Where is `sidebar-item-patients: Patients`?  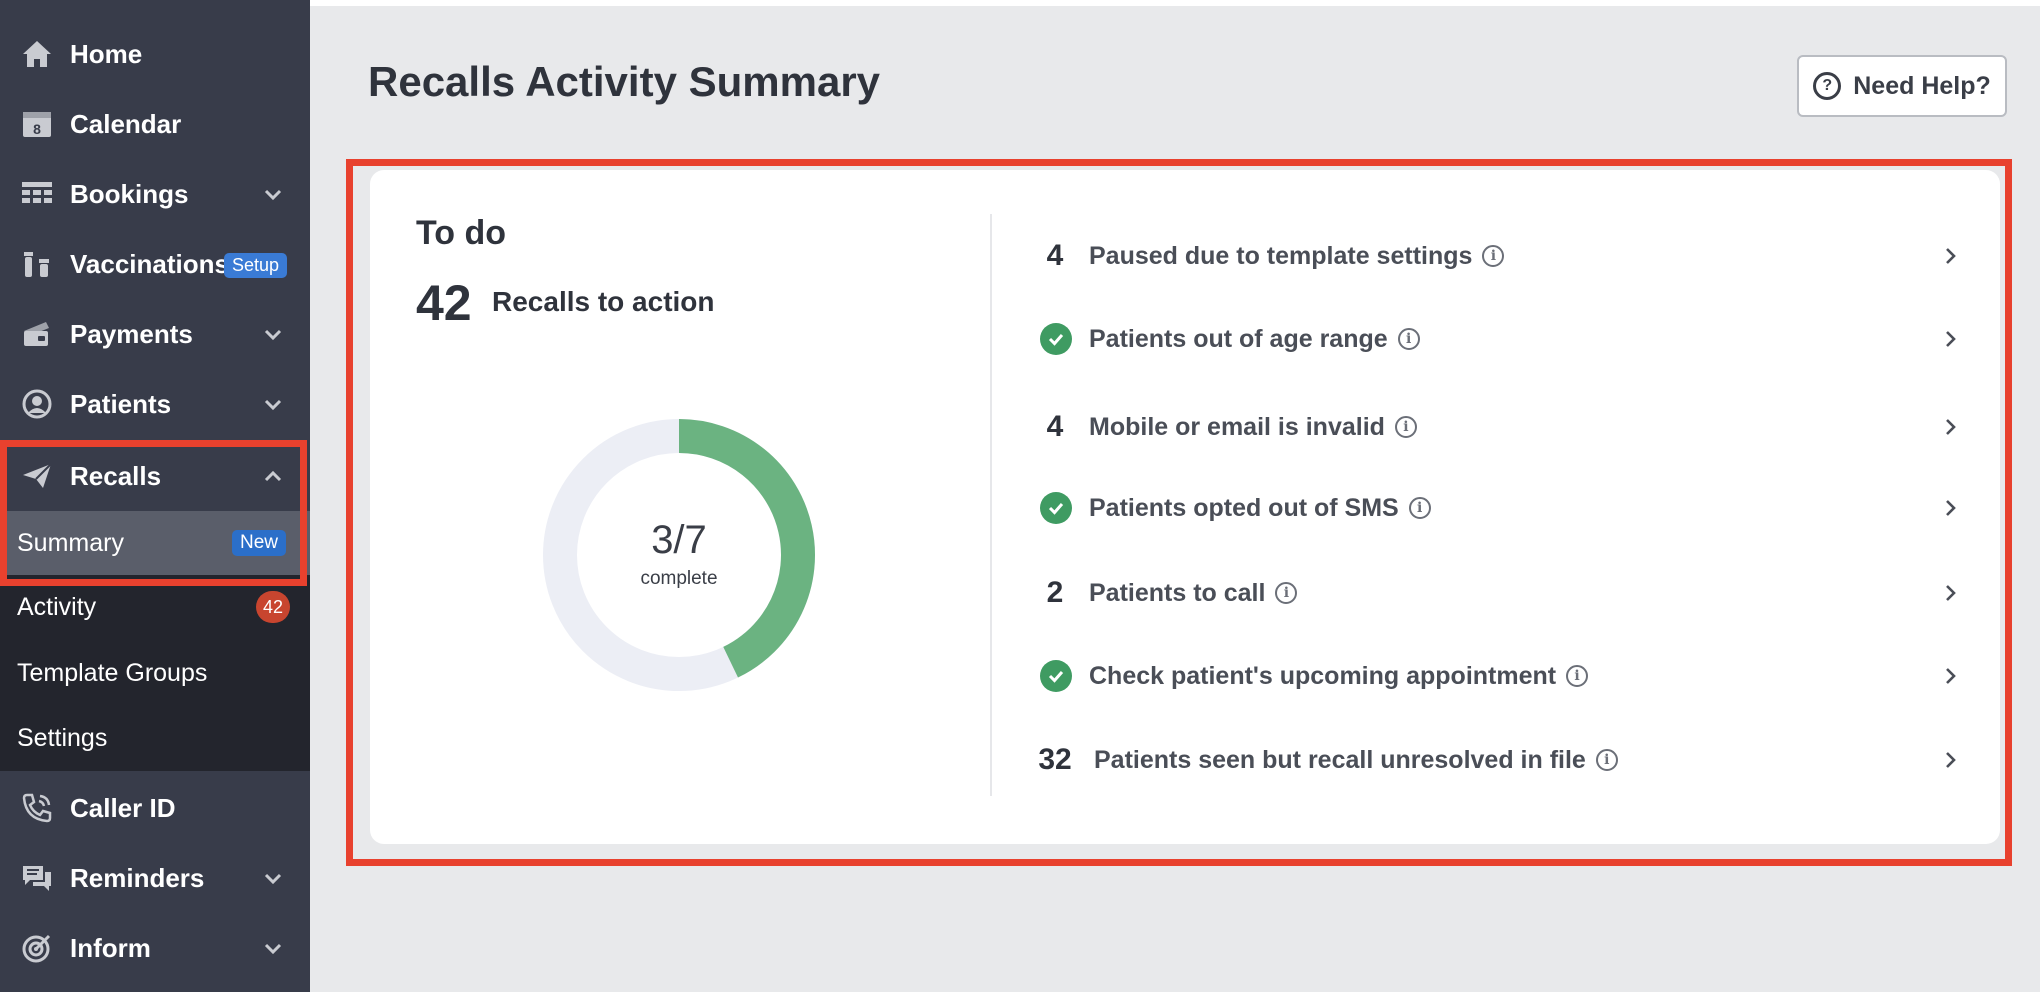 sidebar-item-patients: Patients is located at coordinates (155, 404).